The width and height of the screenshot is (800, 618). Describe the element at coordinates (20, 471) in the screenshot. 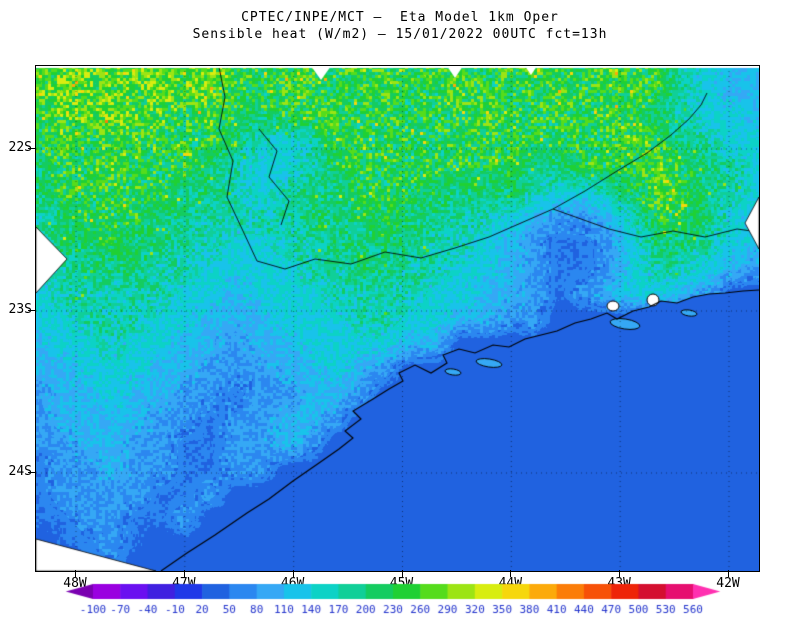

I see `lat-tick-label: 24S` at that location.